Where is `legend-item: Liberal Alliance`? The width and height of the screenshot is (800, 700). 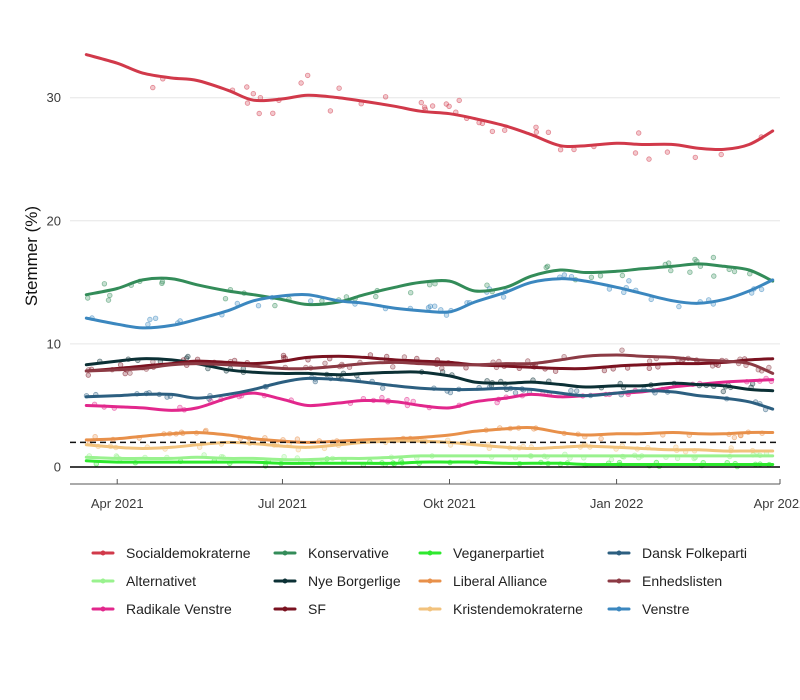
legend-item: Liberal Alliance is located at coordinates (482, 581).